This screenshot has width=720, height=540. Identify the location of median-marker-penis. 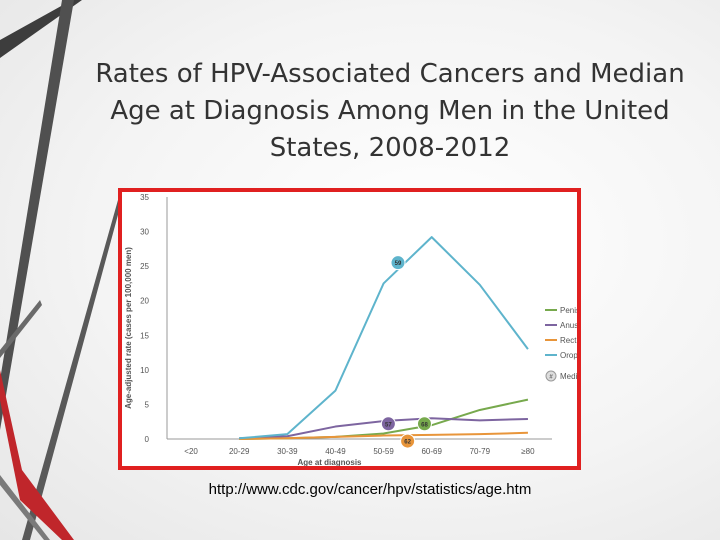
(424, 424).